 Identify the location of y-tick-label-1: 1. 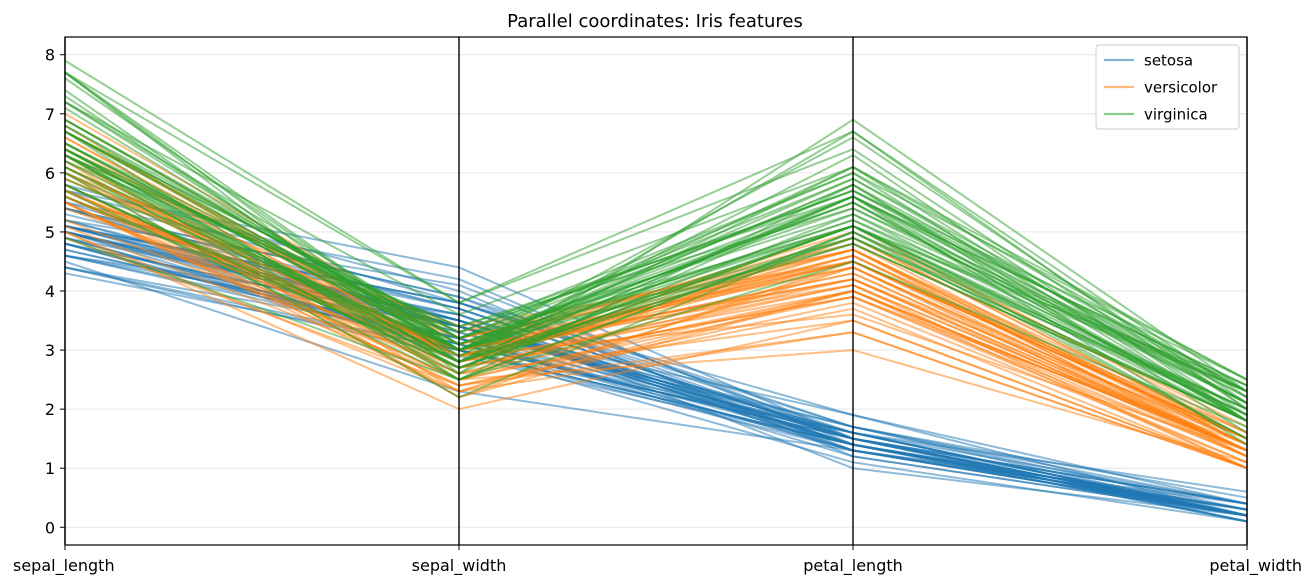
(50, 468).